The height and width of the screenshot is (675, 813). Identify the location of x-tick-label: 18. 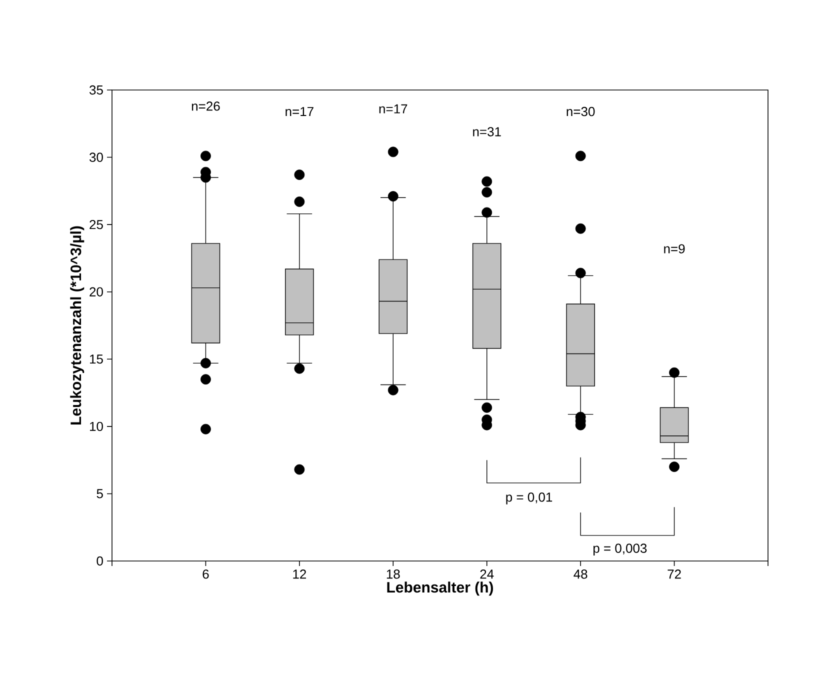
(393, 574).